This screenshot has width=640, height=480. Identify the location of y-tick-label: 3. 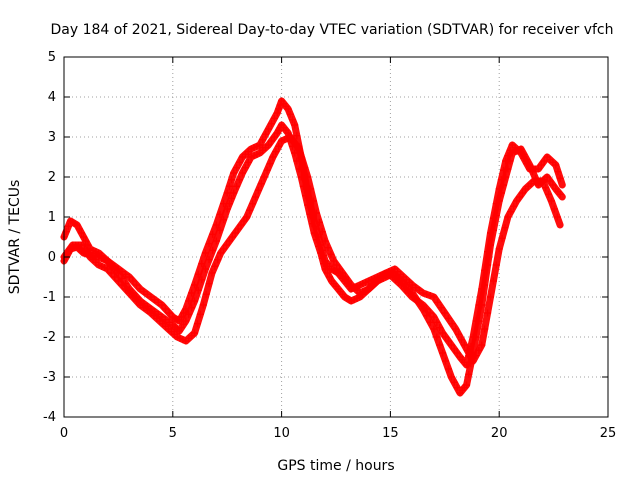
(52, 137).